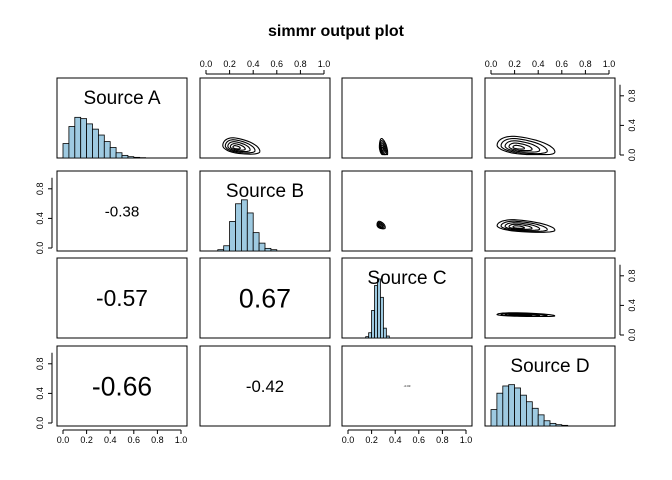  Describe the element at coordinates (550, 298) in the screenshot. I see `panel-frame-r3-c4` at that location.